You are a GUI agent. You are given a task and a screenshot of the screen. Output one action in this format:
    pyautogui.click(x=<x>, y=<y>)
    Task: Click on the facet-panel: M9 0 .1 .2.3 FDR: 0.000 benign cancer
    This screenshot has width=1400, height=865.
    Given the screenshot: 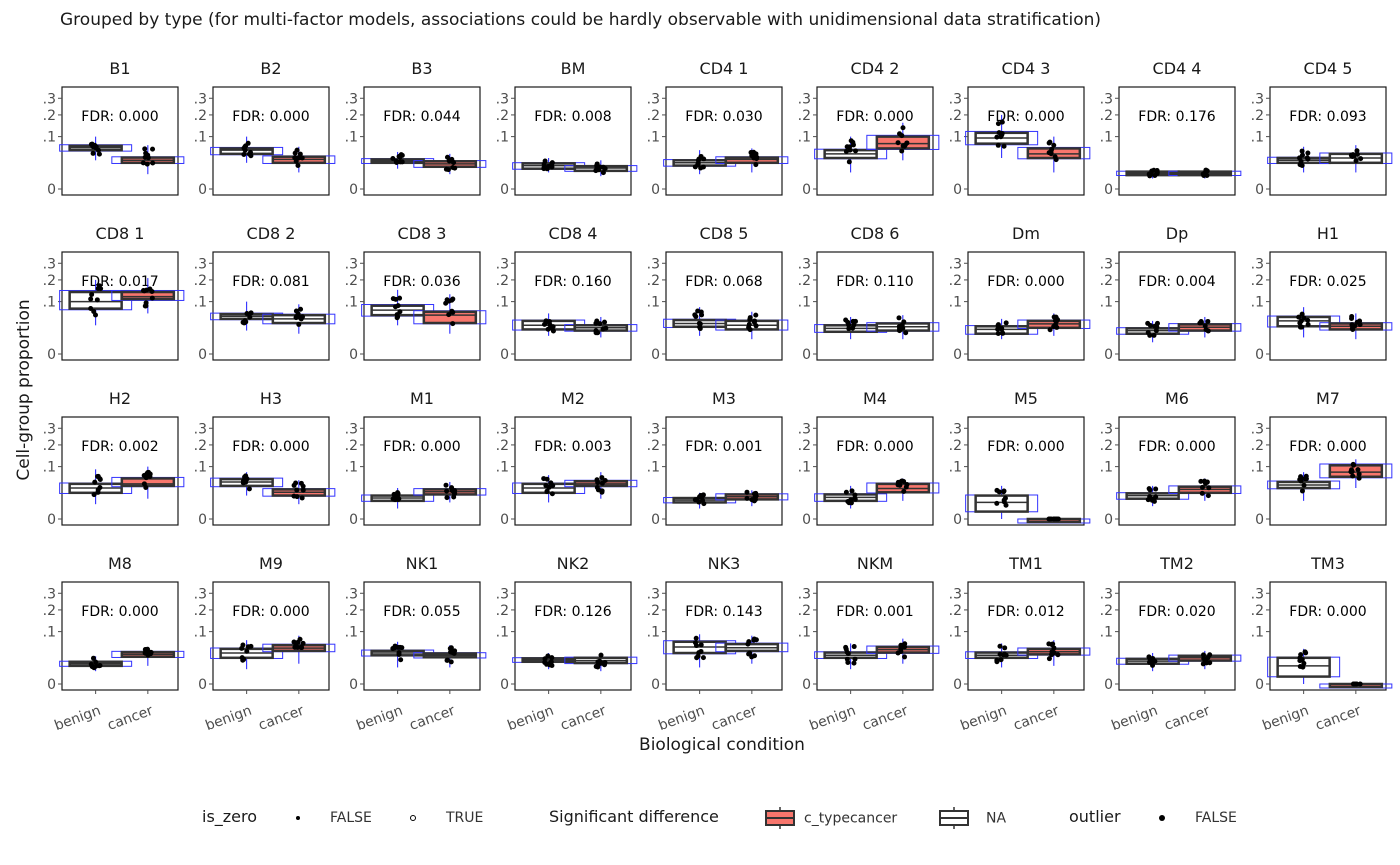 What is the action you would take?
    pyautogui.click(x=265, y=644)
    